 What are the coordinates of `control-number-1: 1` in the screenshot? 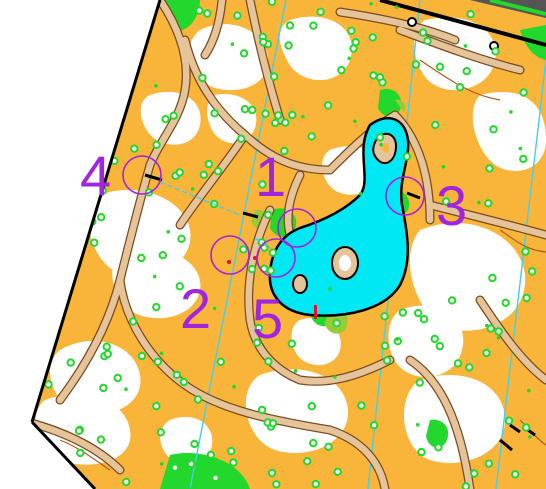 It's located at (270, 176).